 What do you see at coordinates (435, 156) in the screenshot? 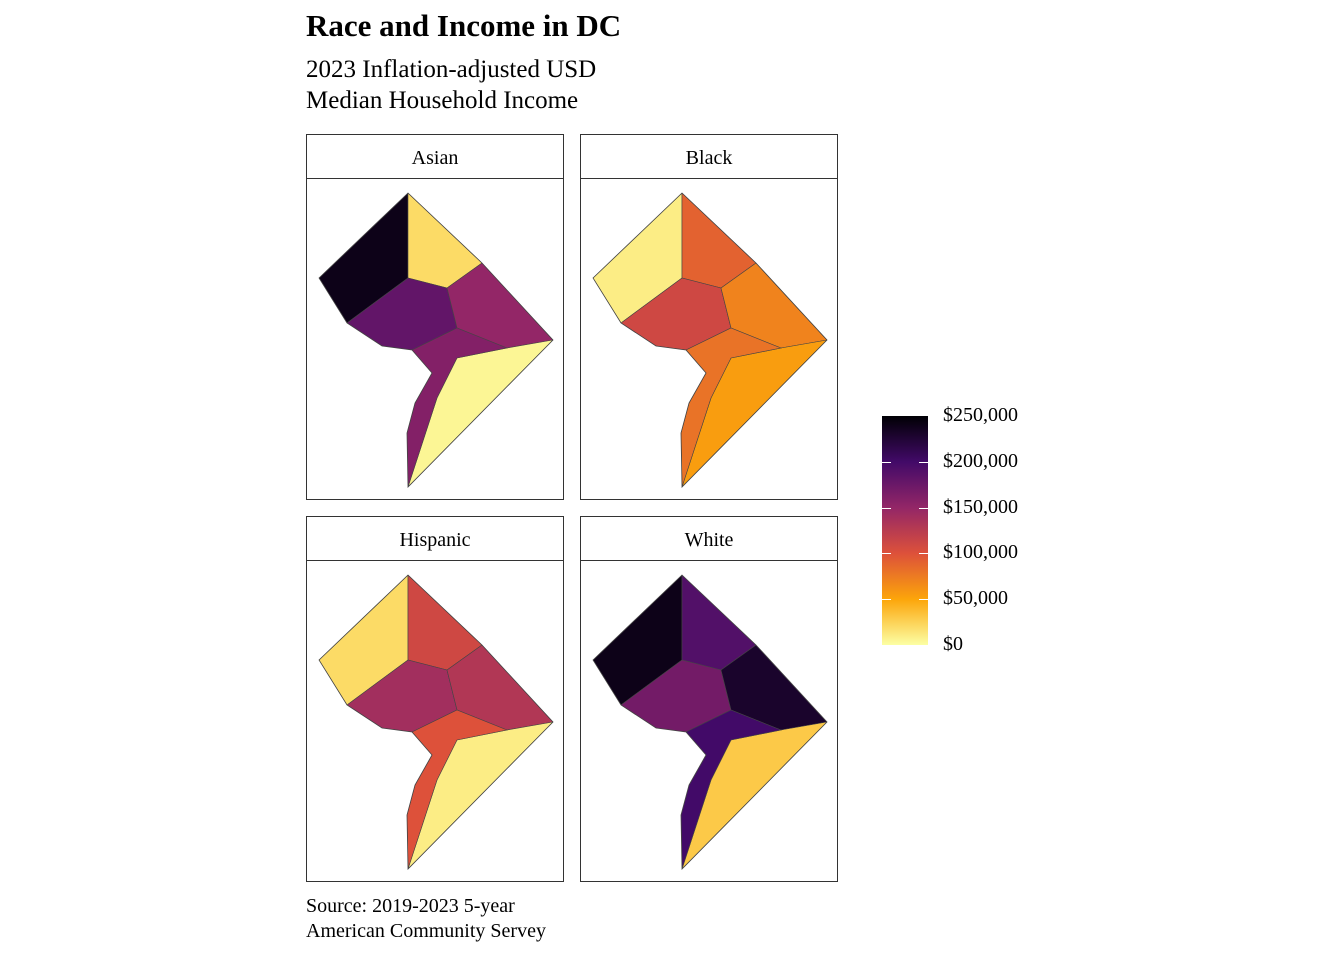
I see `facet-strip-asian: Asian` at bounding box center [435, 156].